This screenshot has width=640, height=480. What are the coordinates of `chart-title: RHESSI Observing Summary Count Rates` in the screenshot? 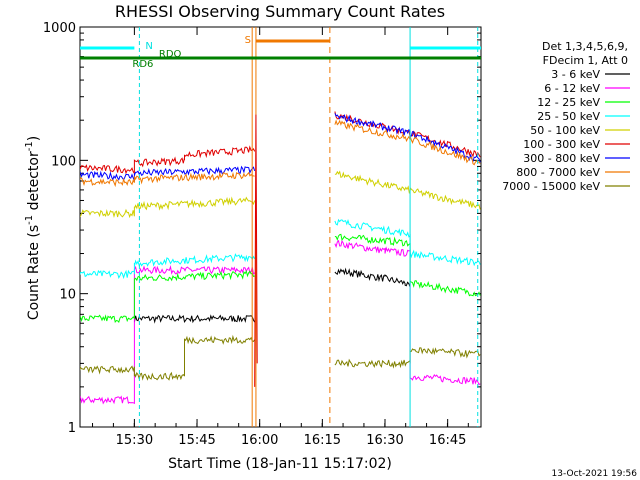 It's located at (280, 11).